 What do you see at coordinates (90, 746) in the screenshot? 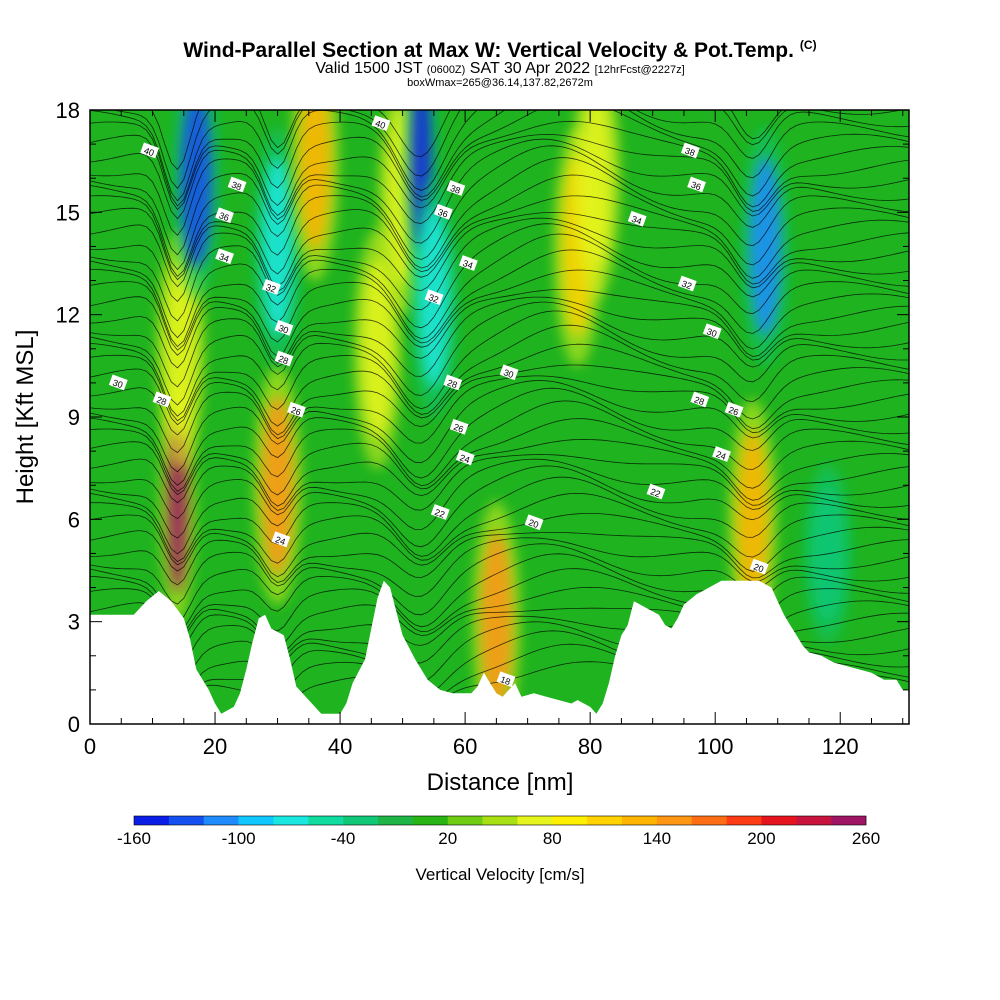
I see `x-tick-label: 0` at bounding box center [90, 746].